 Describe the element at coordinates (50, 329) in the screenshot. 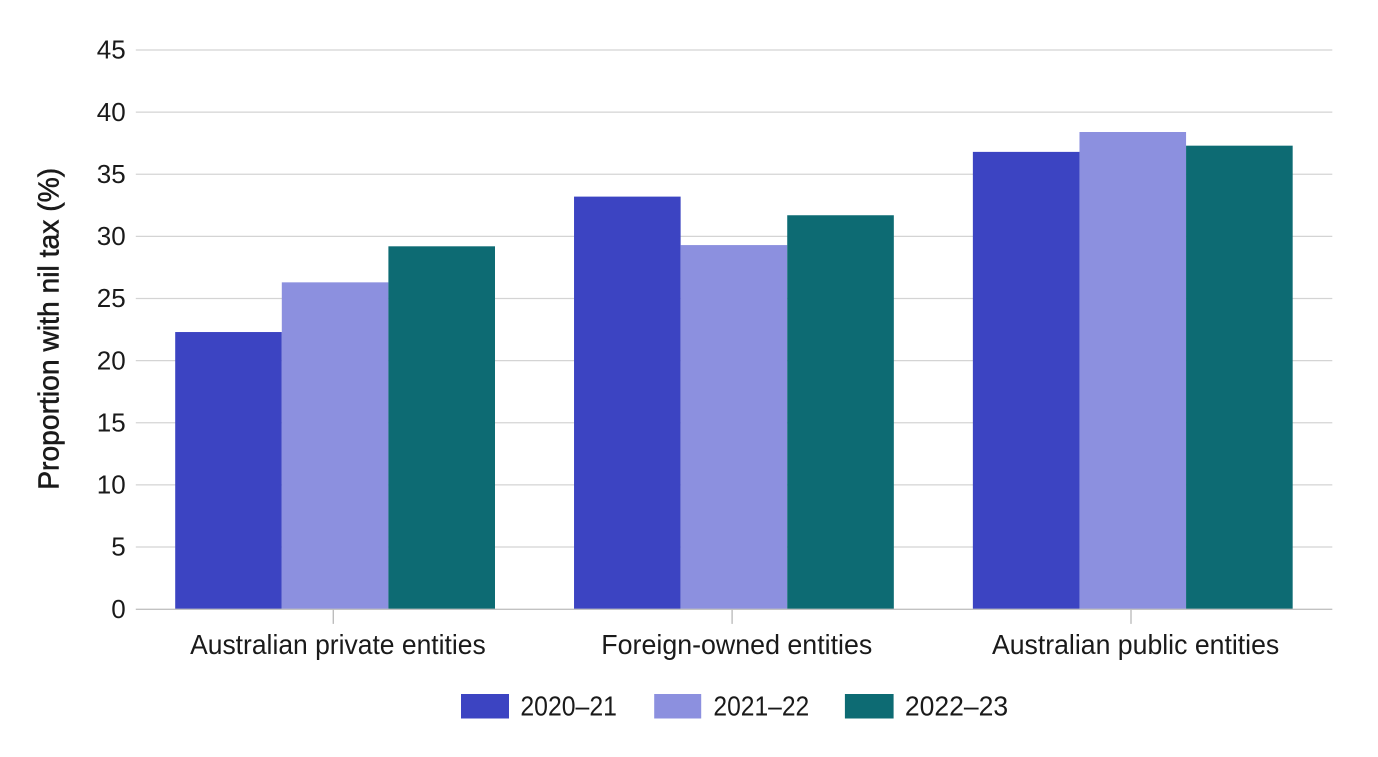

I see `svg-text: Proportion with nil tax (%)` at that location.